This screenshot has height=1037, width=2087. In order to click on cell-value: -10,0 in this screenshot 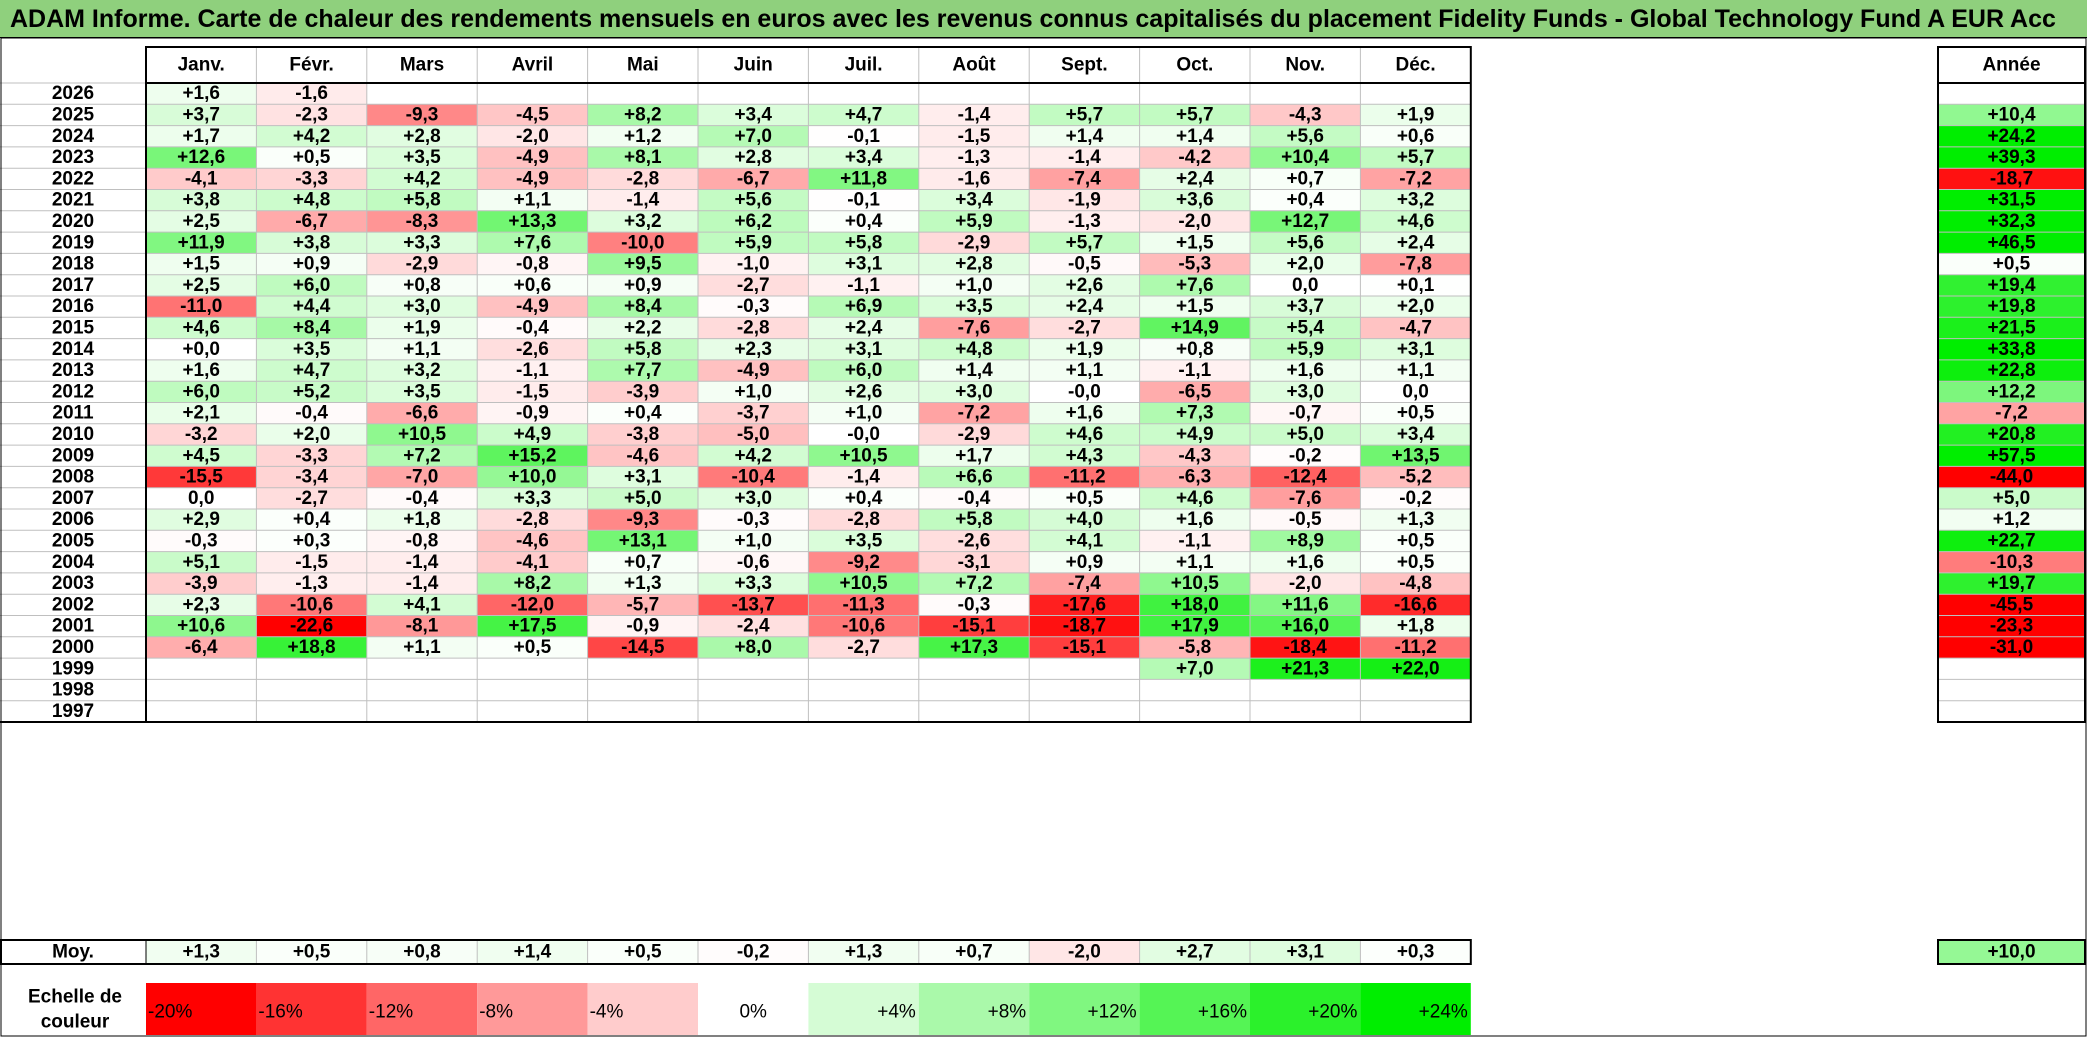, I will do `click(642, 242)`.